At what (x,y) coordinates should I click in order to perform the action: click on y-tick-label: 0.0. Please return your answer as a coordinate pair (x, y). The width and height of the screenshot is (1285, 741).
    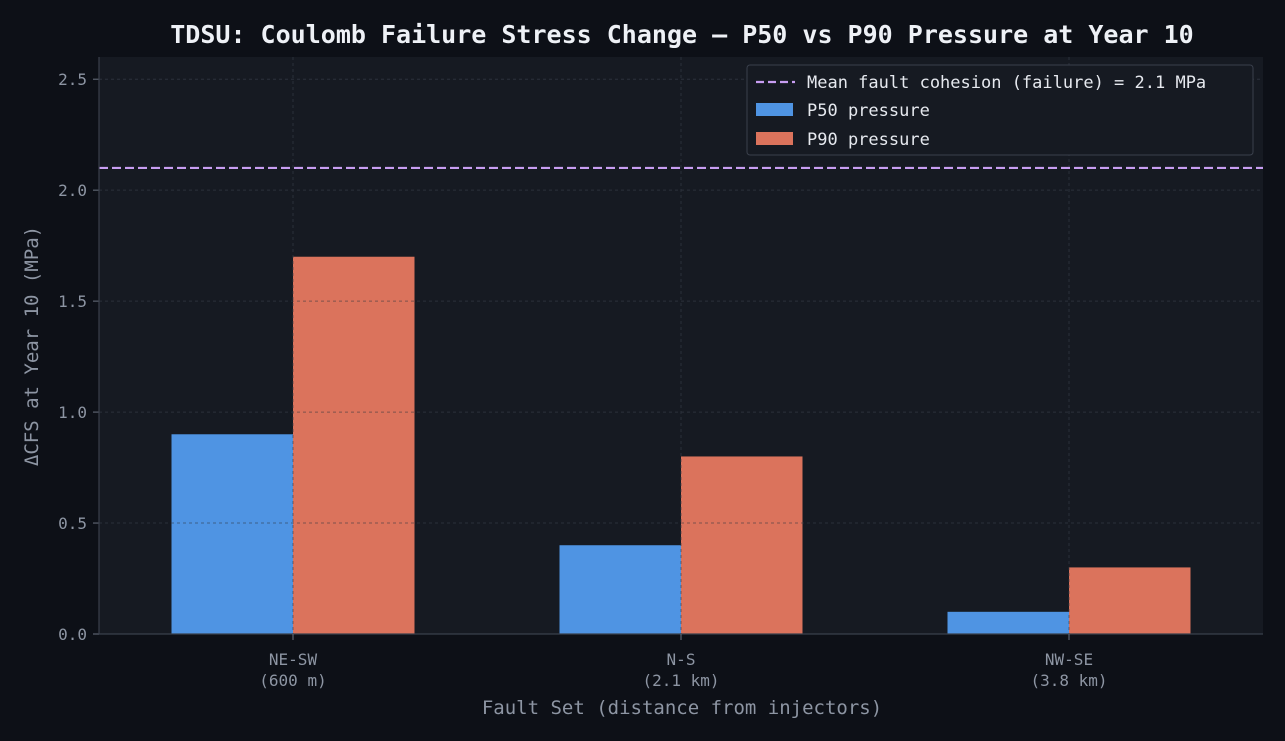
    Looking at the image, I should click on (72, 634).